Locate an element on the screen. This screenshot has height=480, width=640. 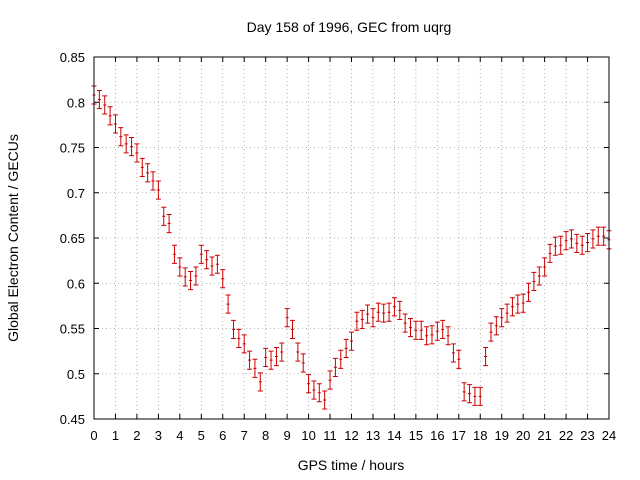
x-tick-label: 24 is located at coordinates (609, 435).